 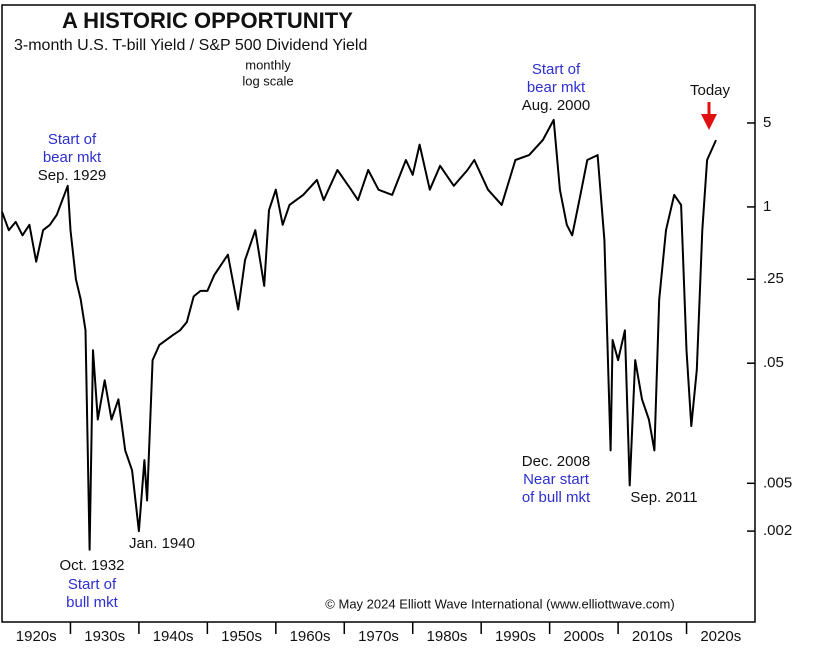 I want to click on x-tick-label: 1980s, so click(x=447, y=636).